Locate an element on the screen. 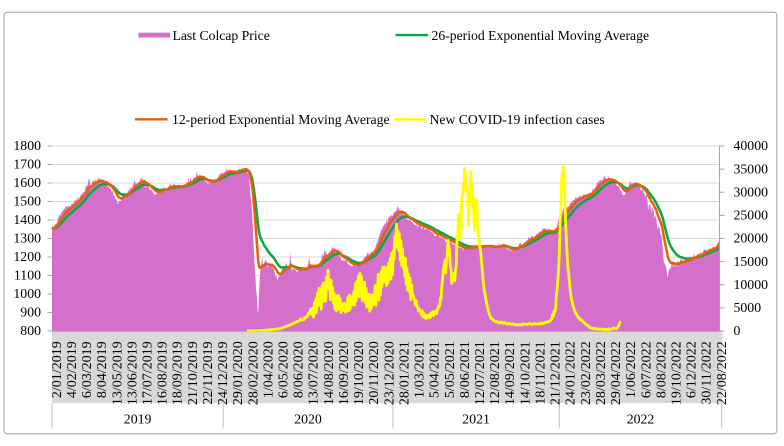  svg-text: 14/08/2020 is located at coordinates (329, 373).